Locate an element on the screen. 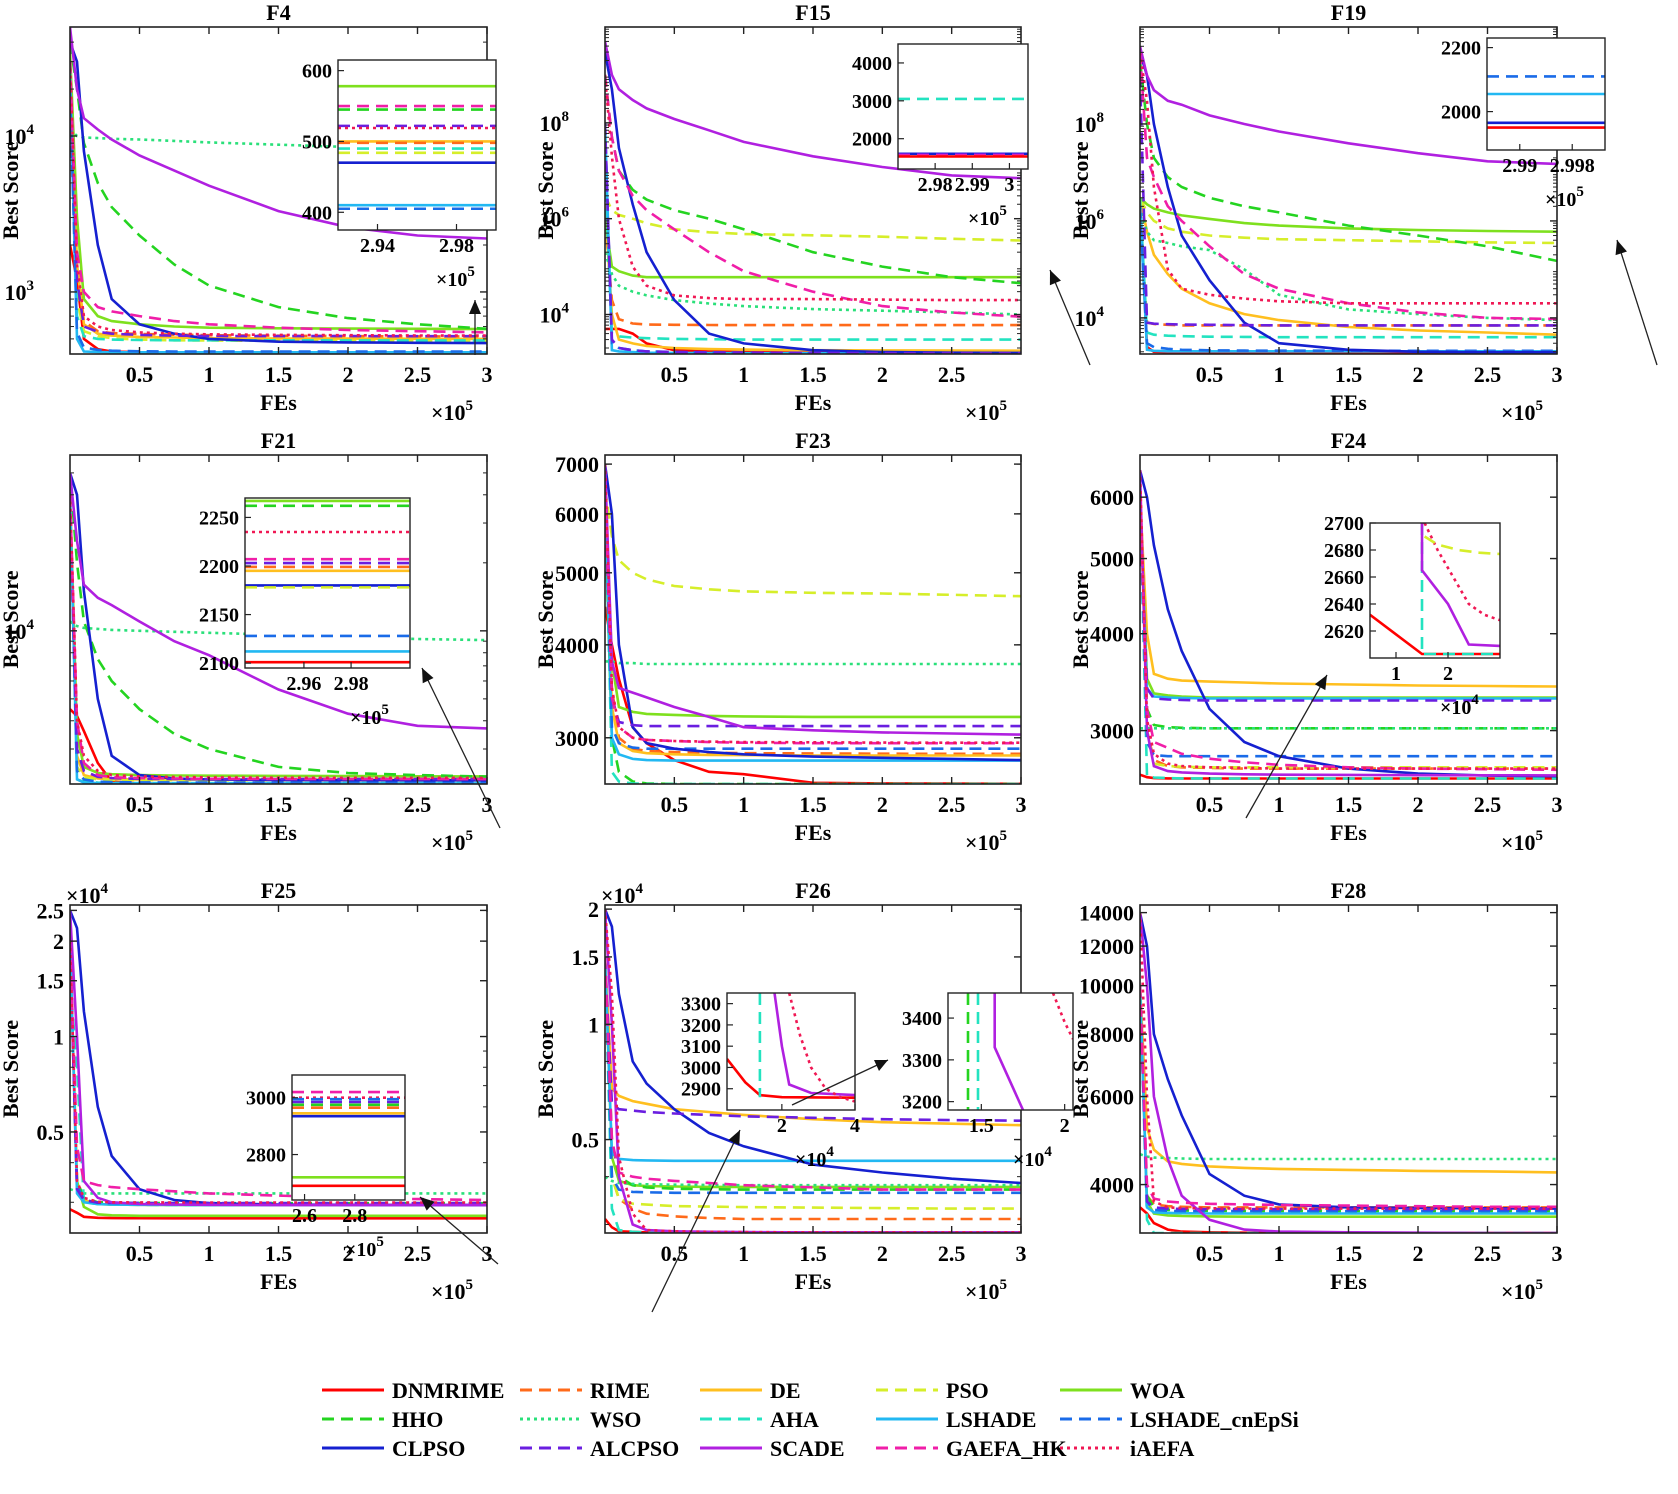 Image resolution: width=1678 pixels, height=1494 pixels. plot-frame is located at coordinates (1348, 1069).